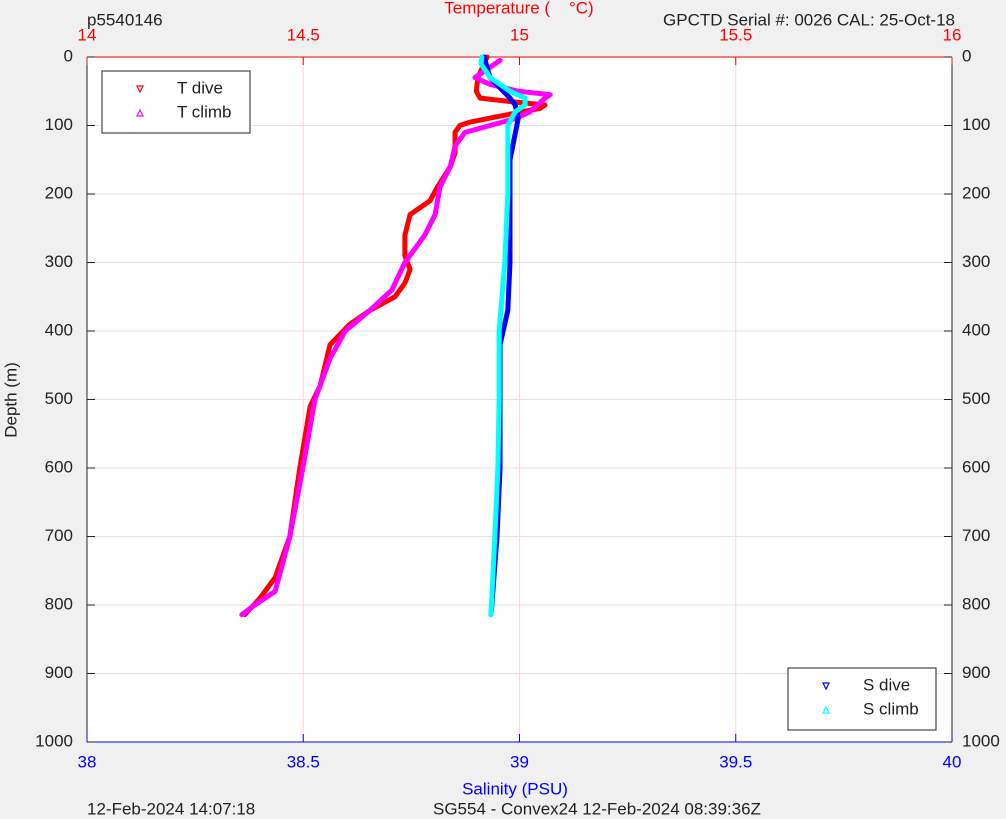  I want to click on corner-label: p5540146, so click(125, 19).